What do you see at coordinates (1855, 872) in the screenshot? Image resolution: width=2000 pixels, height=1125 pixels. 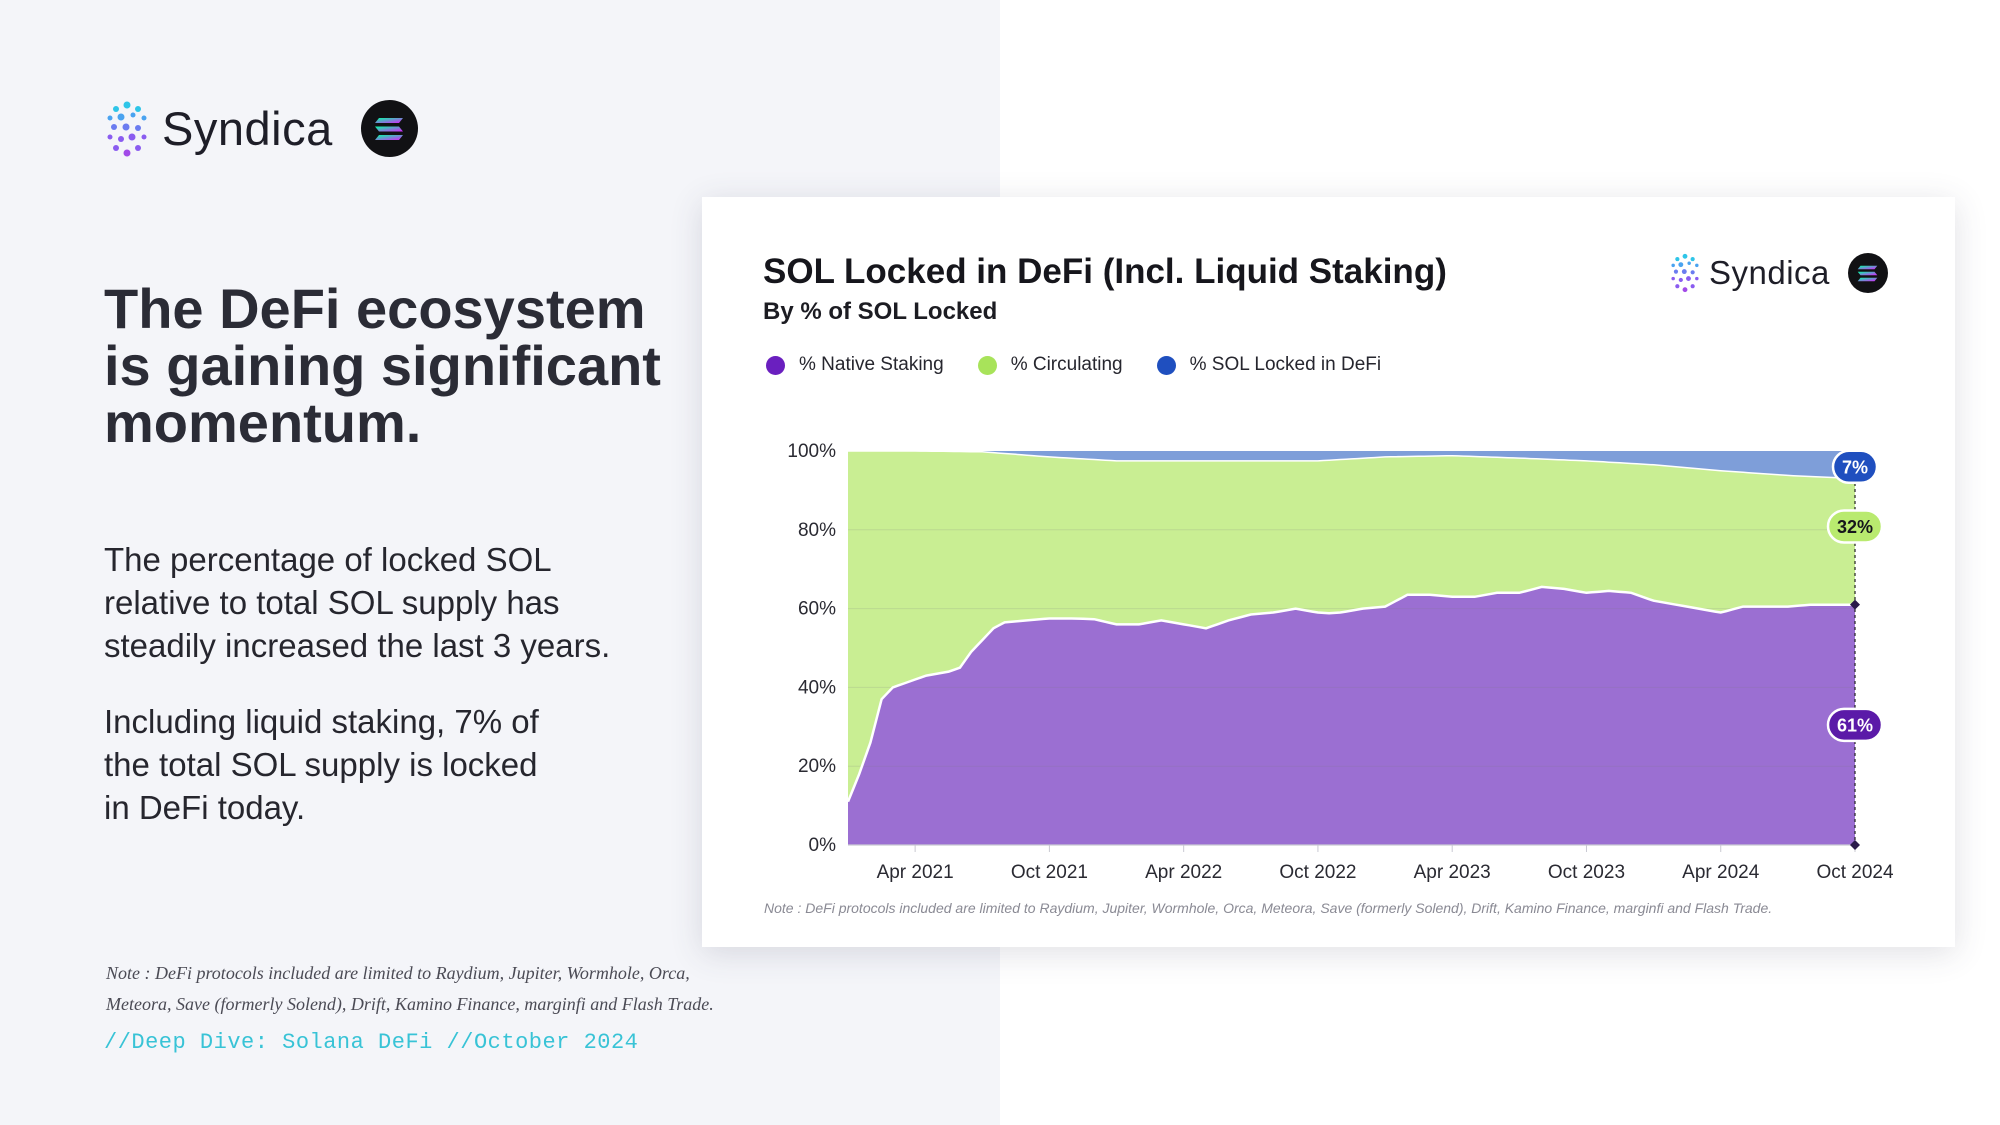 I see `x-tick-label: Oct 2024` at bounding box center [1855, 872].